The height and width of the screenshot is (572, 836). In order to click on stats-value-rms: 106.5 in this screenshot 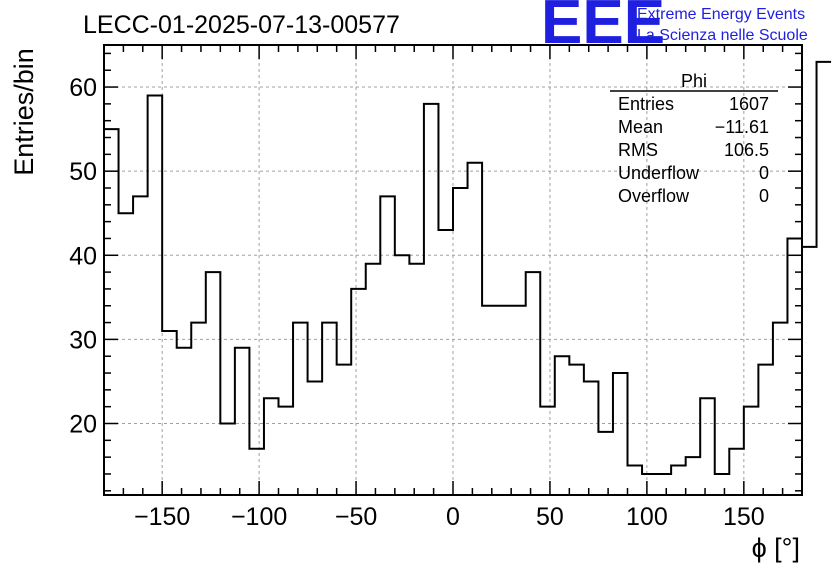, I will do `click(746, 150)`.